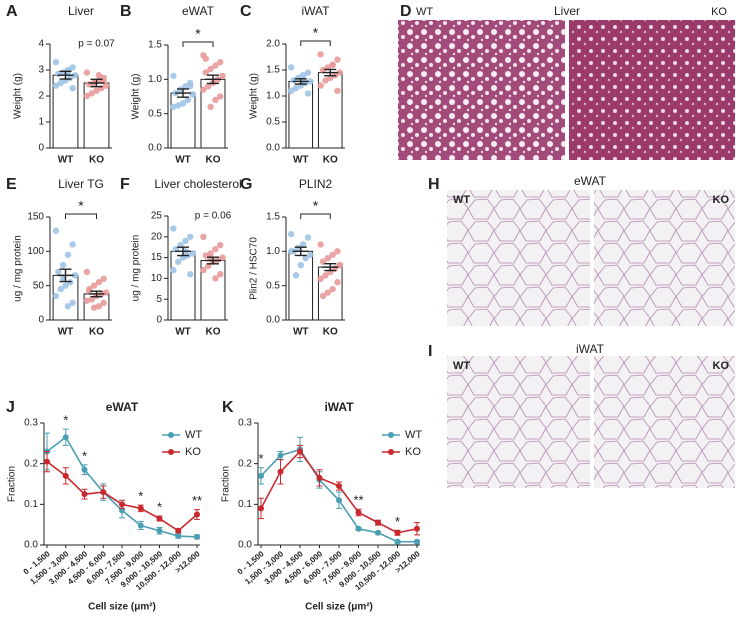 The height and width of the screenshot is (621, 736). Describe the element at coordinates (126, 11) in the screenshot. I see `panel-letter: B` at that location.